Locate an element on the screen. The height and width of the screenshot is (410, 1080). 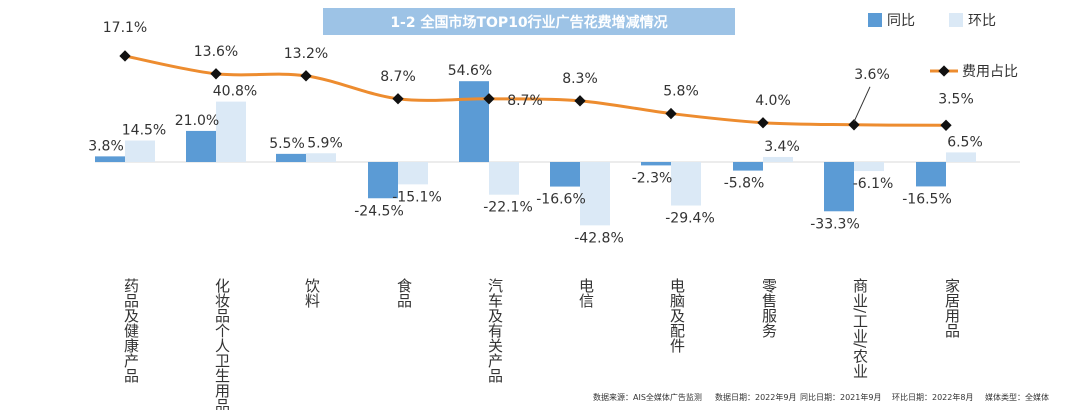
legend-yoy-label: 同比 is located at coordinates (901, 21).